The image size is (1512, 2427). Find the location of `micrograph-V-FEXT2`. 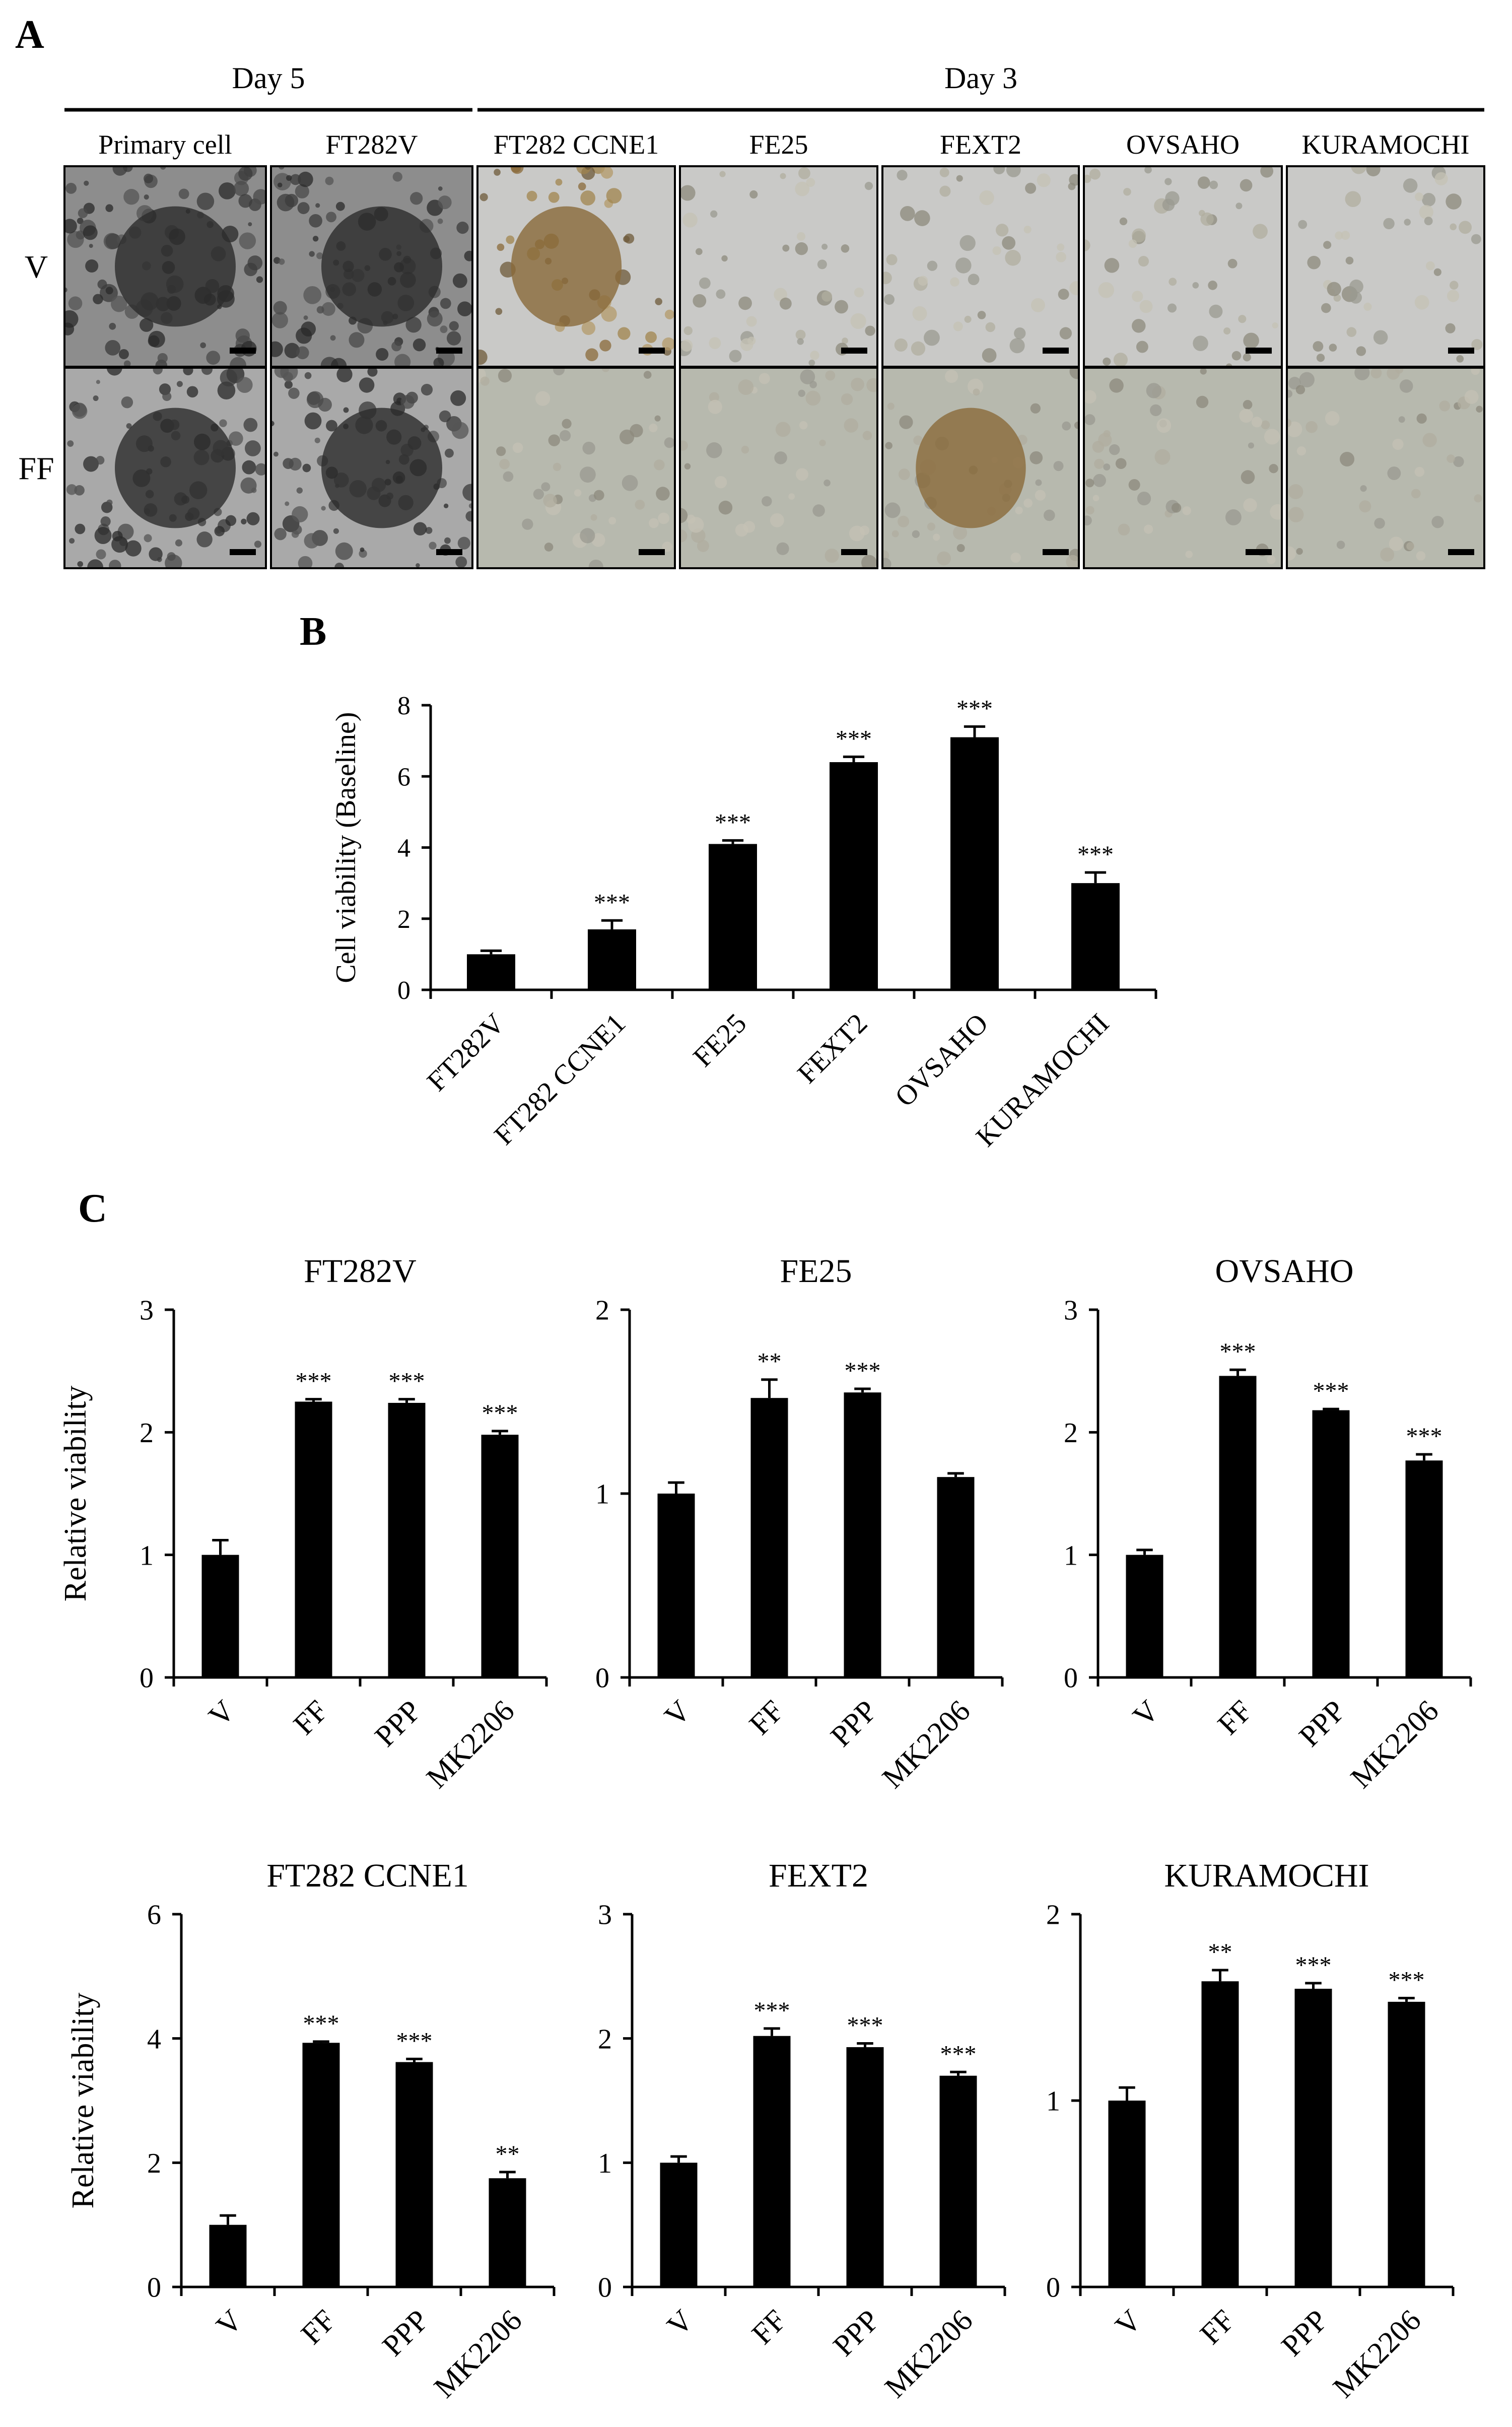

micrograph-V-FEXT2 is located at coordinates (980, 266).